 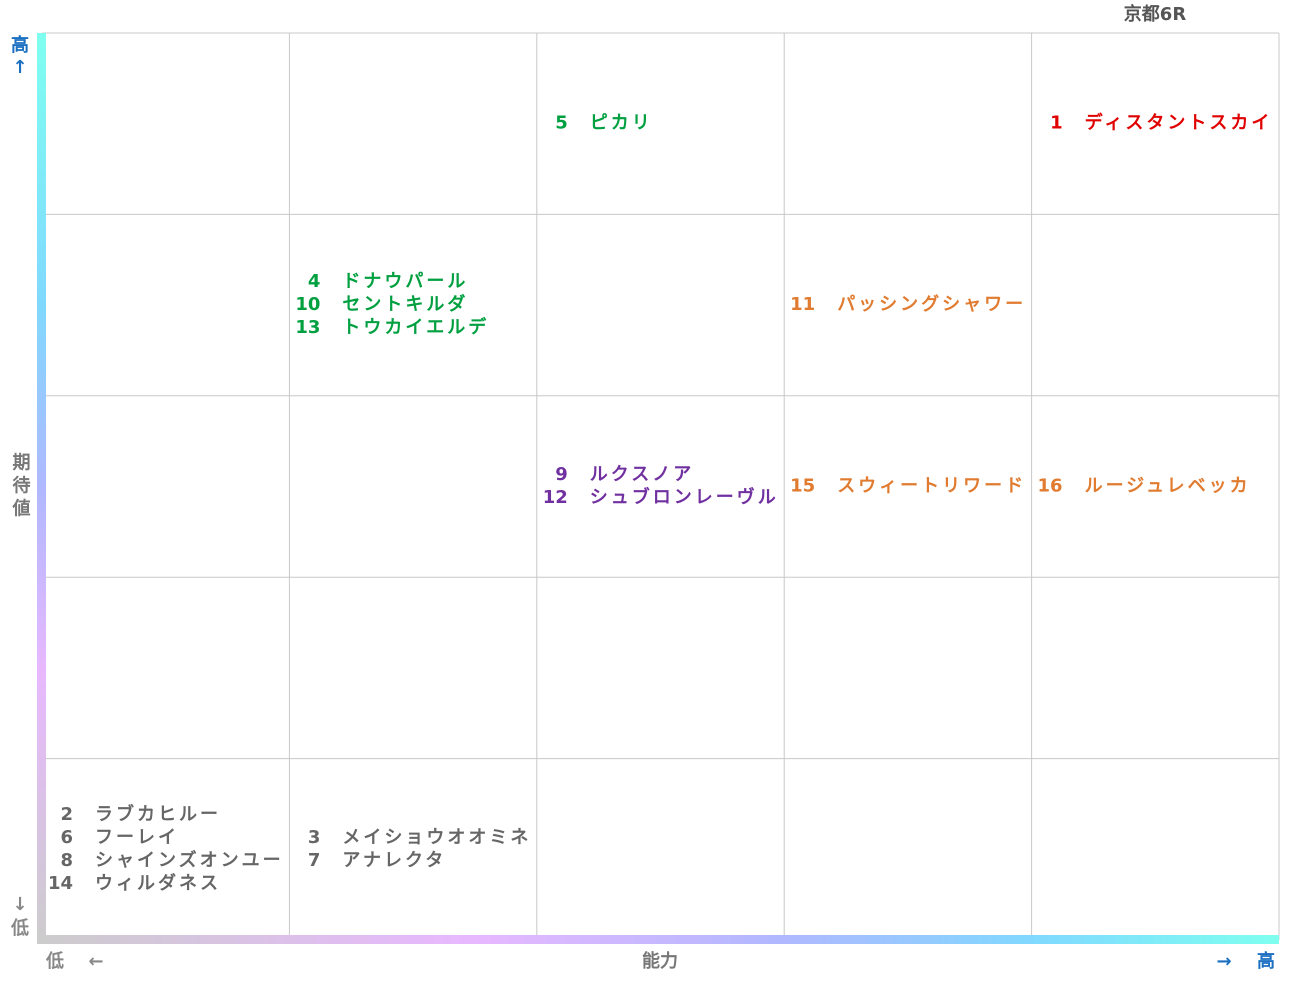 I want to click on horse-number: 5, so click(x=561, y=123).